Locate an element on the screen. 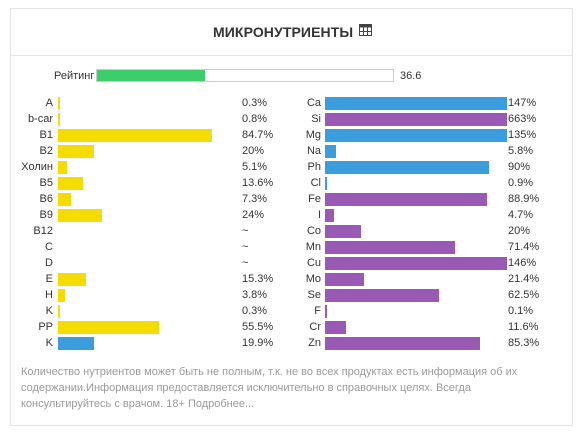 Image resolution: width=584 pixels, height=432 pixels. nutrient-label: Ca is located at coordinates (313, 103).